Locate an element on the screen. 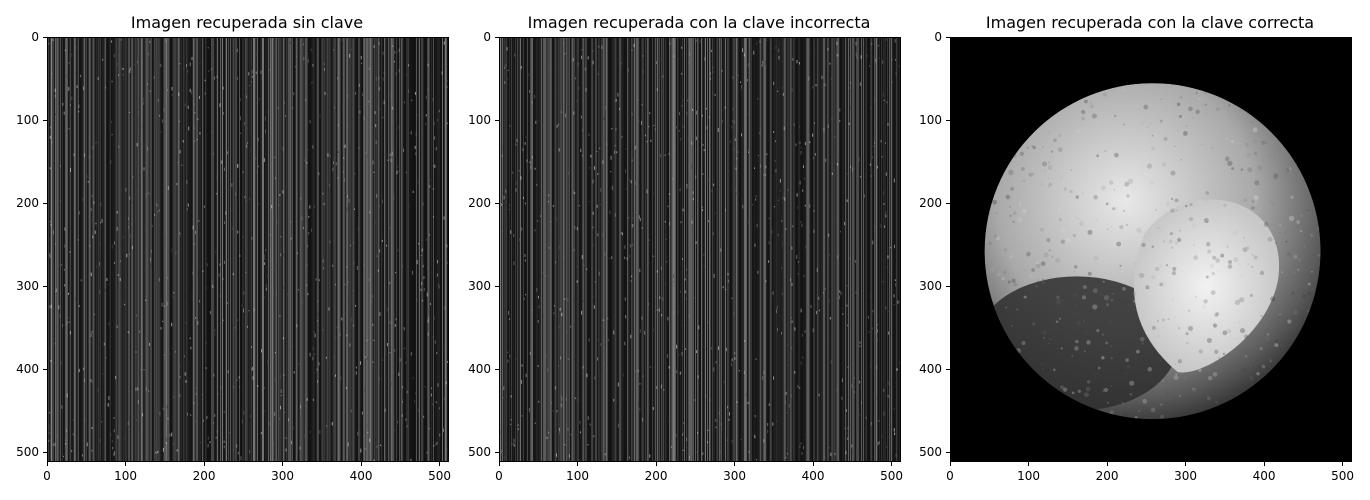 This screenshot has width=1370, height=500. x-tick-label-3-1: 100 is located at coordinates (1028, 476).